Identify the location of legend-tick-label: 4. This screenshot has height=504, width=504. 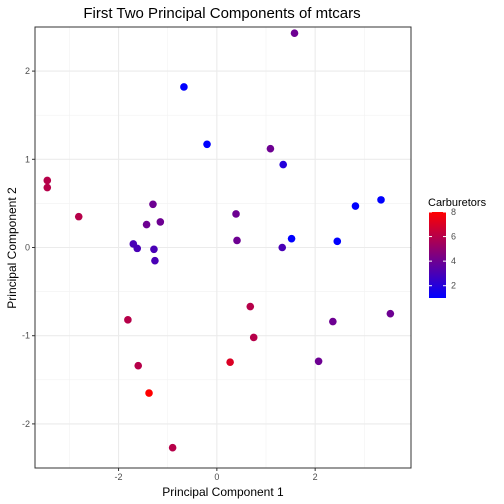
(453, 261).